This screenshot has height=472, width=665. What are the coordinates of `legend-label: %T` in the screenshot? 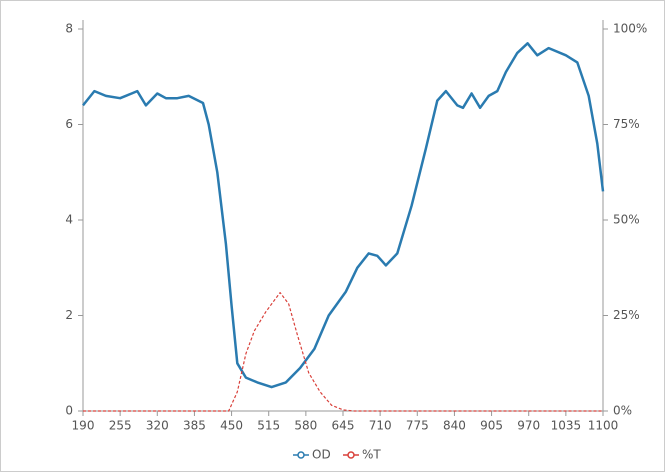 It's located at (371, 455).